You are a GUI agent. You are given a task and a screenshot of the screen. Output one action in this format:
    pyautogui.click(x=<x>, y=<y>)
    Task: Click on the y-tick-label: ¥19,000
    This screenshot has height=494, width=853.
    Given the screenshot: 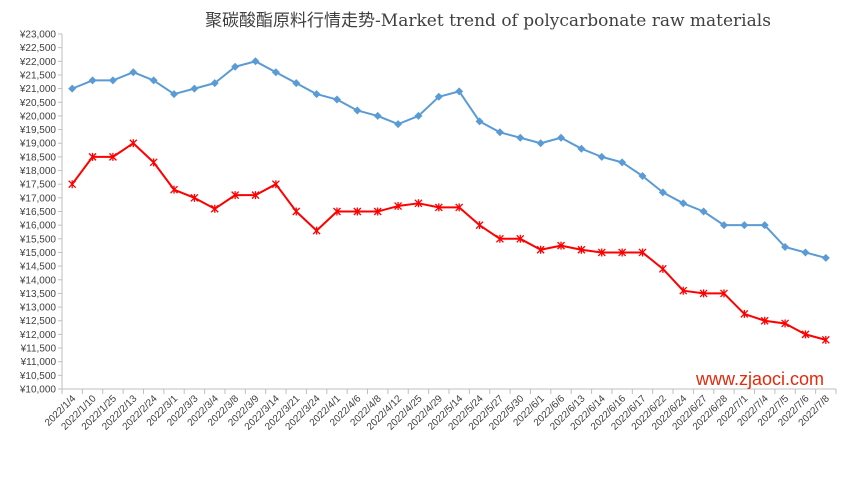 What is the action you would take?
    pyautogui.click(x=38, y=144)
    